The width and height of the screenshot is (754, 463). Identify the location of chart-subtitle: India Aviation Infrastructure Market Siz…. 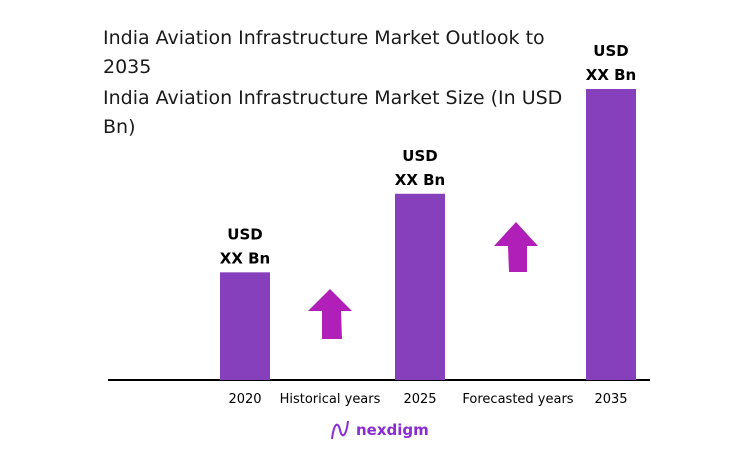
(333, 112).